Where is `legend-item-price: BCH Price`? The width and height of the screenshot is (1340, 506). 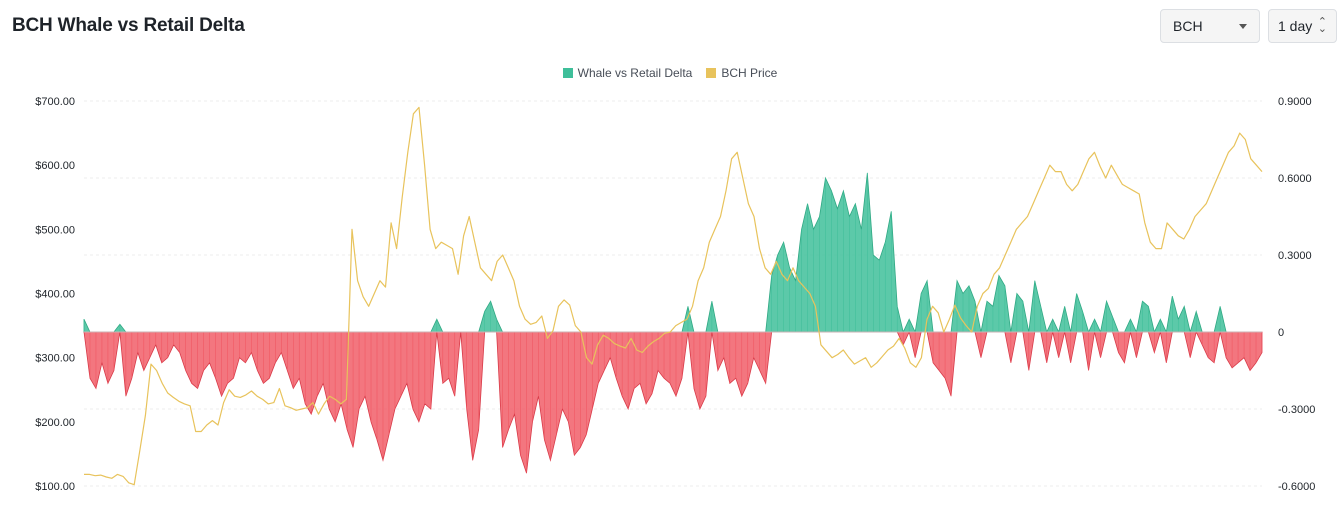 legend-item-price: BCH Price is located at coordinates (741, 73).